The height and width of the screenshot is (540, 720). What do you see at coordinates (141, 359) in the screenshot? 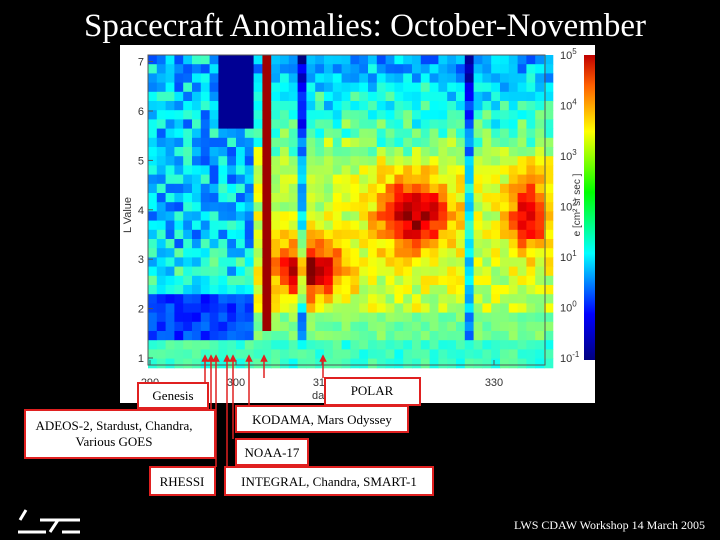
I see `y-tick-label: 1` at bounding box center [141, 359].